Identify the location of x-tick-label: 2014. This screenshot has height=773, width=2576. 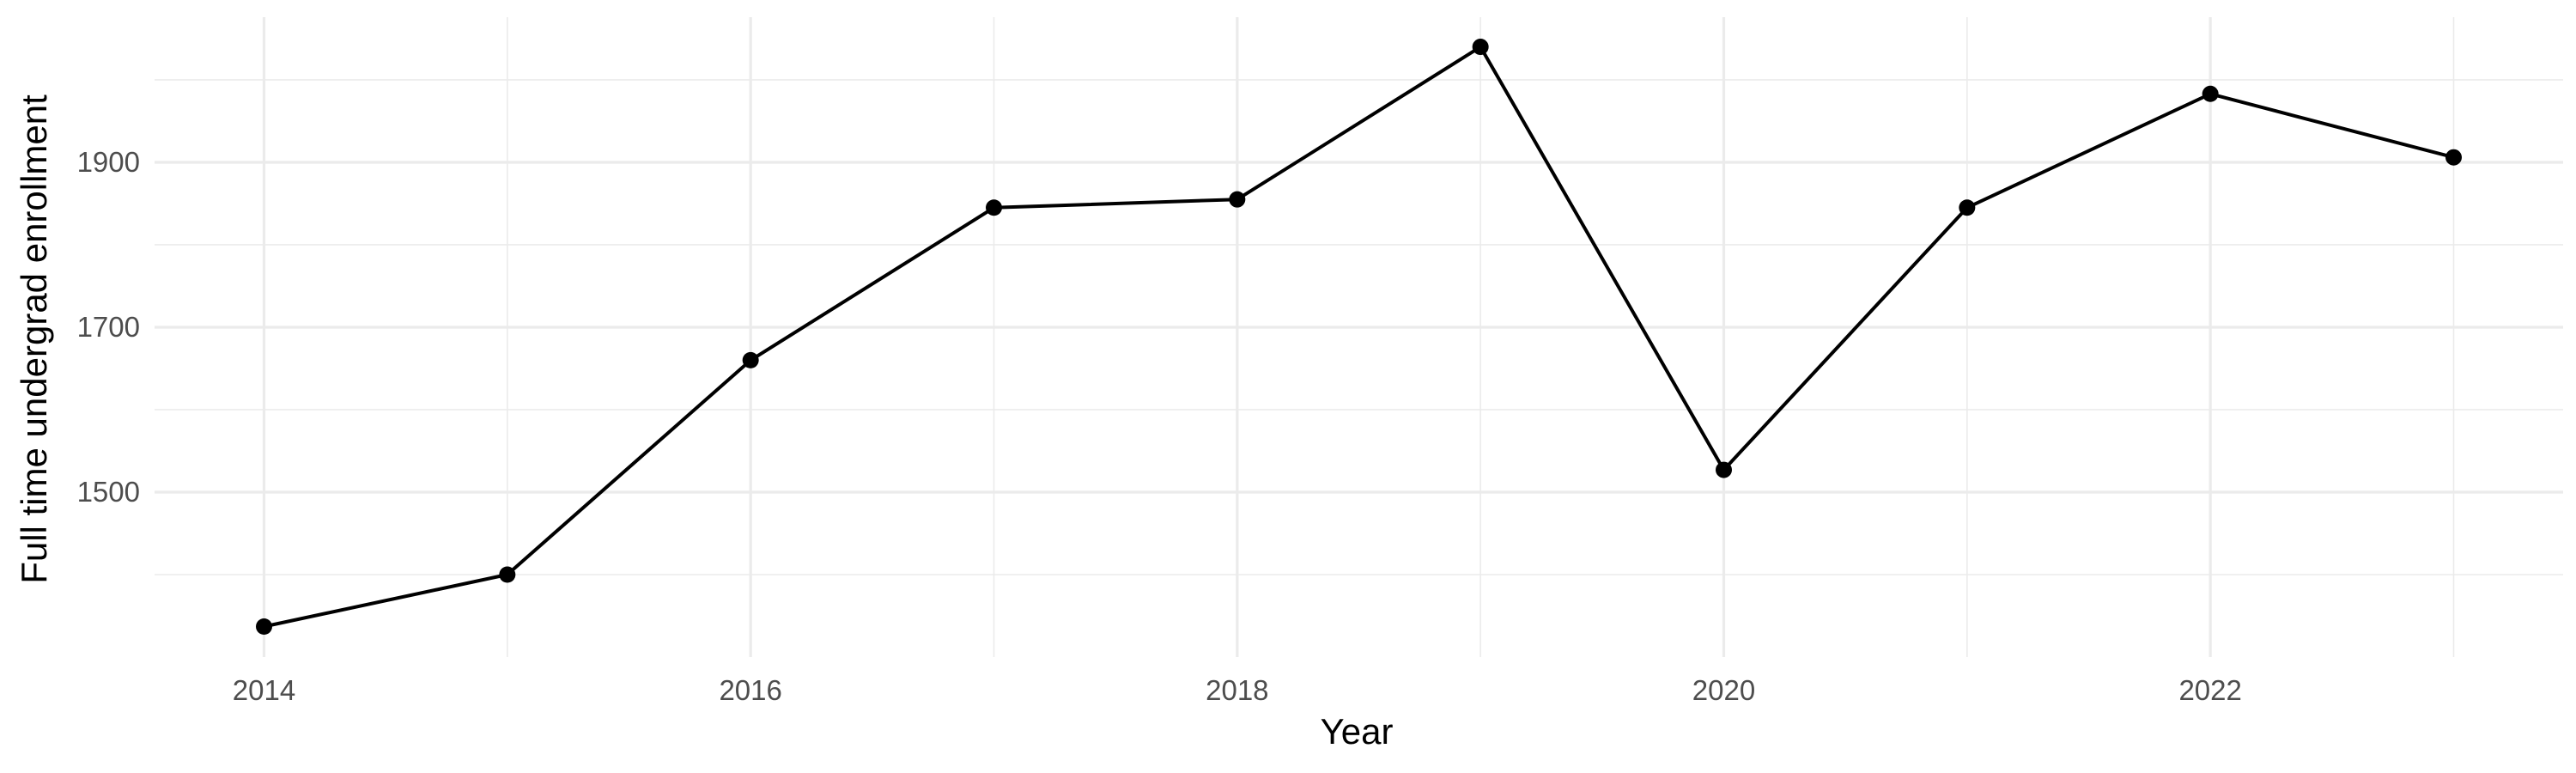
(264, 690).